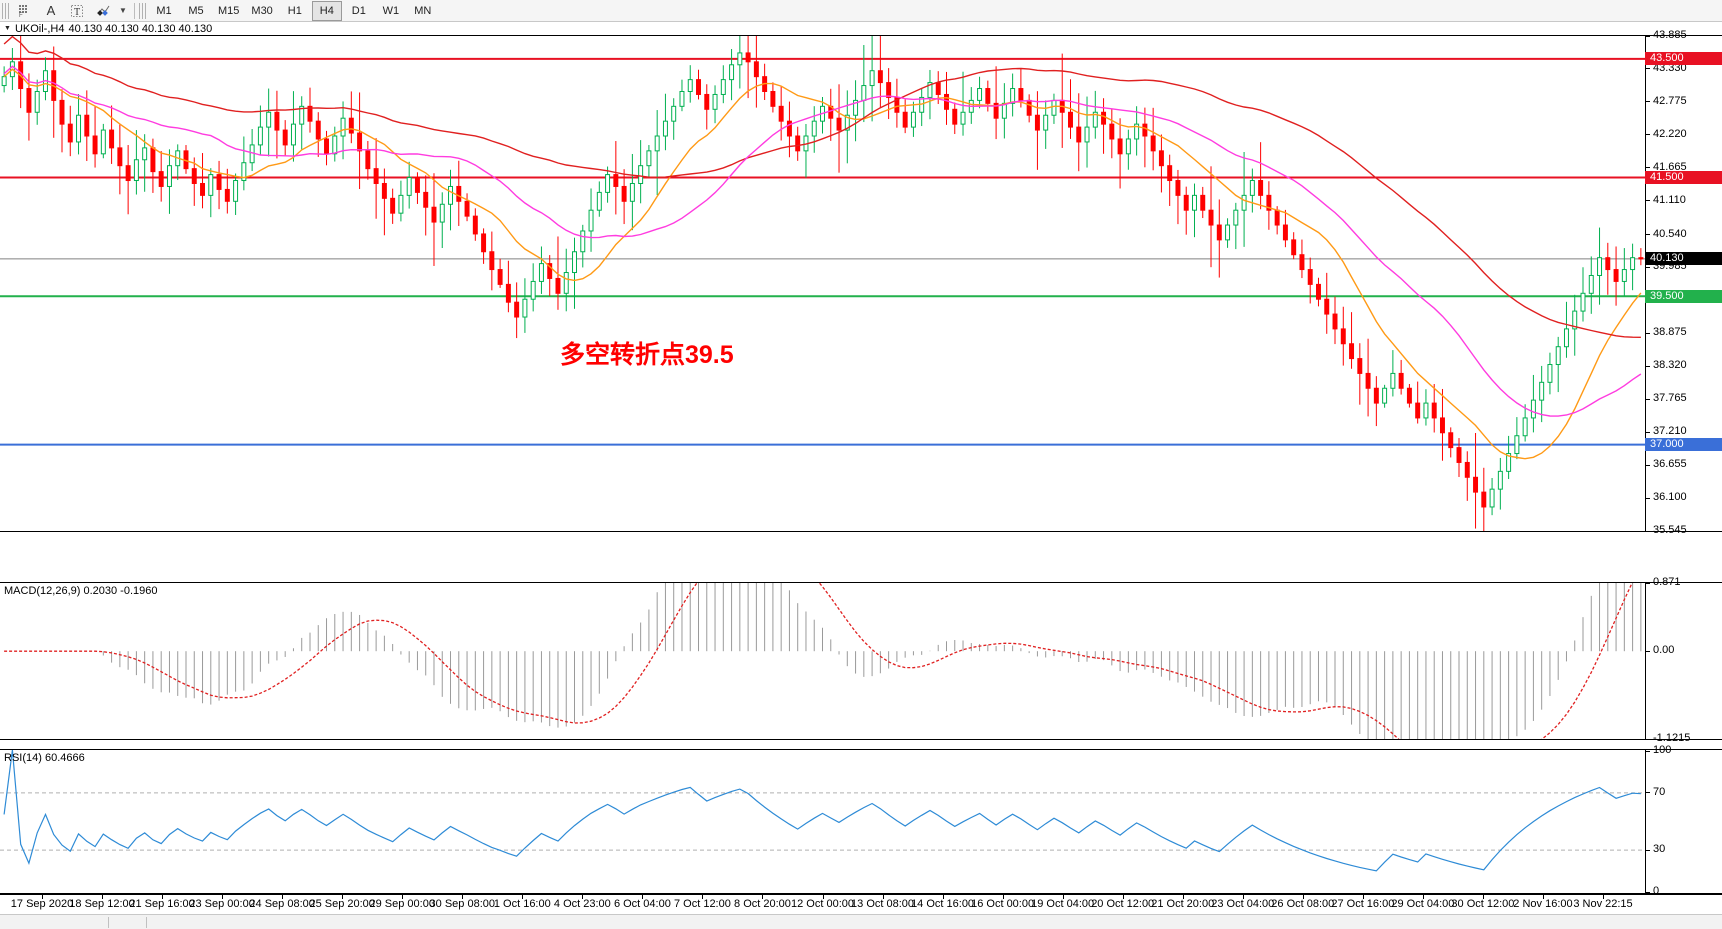 This screenshot has height=929, width=1722. Describe the element at coordinates (142, 10) in the screenshot. I see `timeframe-grip` at that location.